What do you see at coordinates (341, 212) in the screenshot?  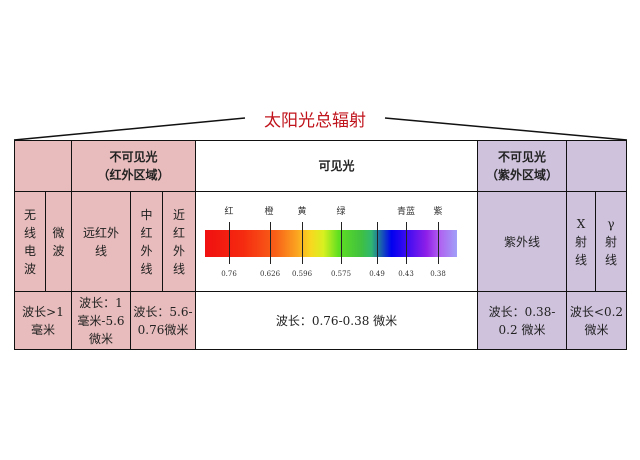 I see `color-label: 绿` at bounding box center [341, 212].